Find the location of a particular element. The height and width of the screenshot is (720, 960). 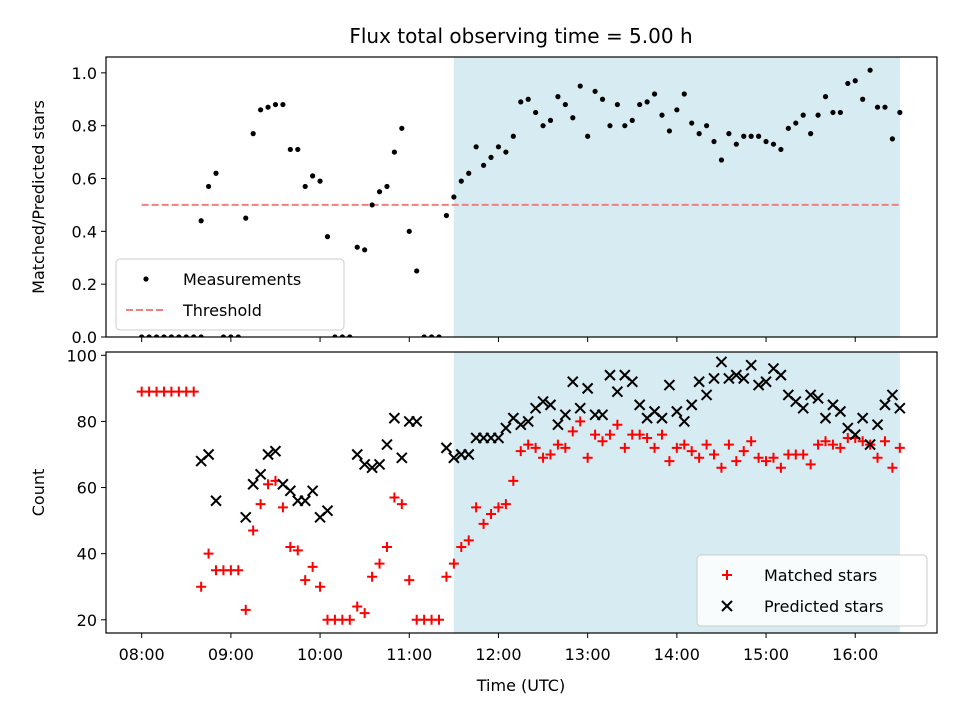

y-tick-label: 0.2 is located at coordinates (84, 284).